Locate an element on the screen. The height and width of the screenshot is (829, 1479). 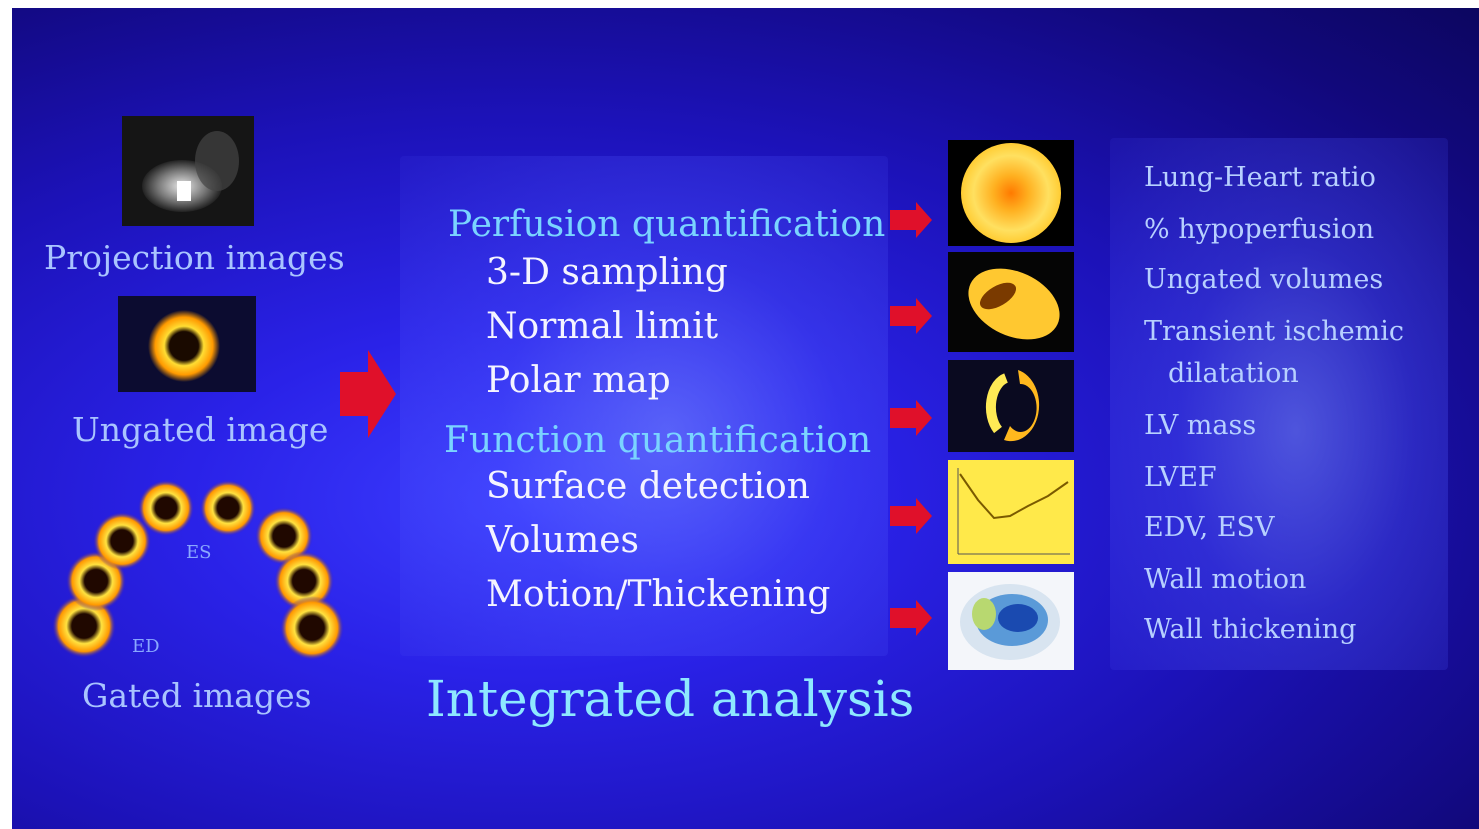
projection-image is located at coordinates (188, 171).